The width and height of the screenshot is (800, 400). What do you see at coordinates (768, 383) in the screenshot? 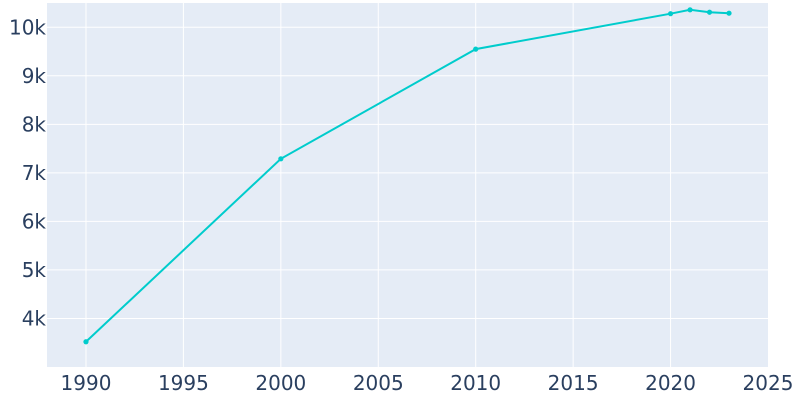
I see `x-tick-label: 2025` at bounding box center [768, 383].